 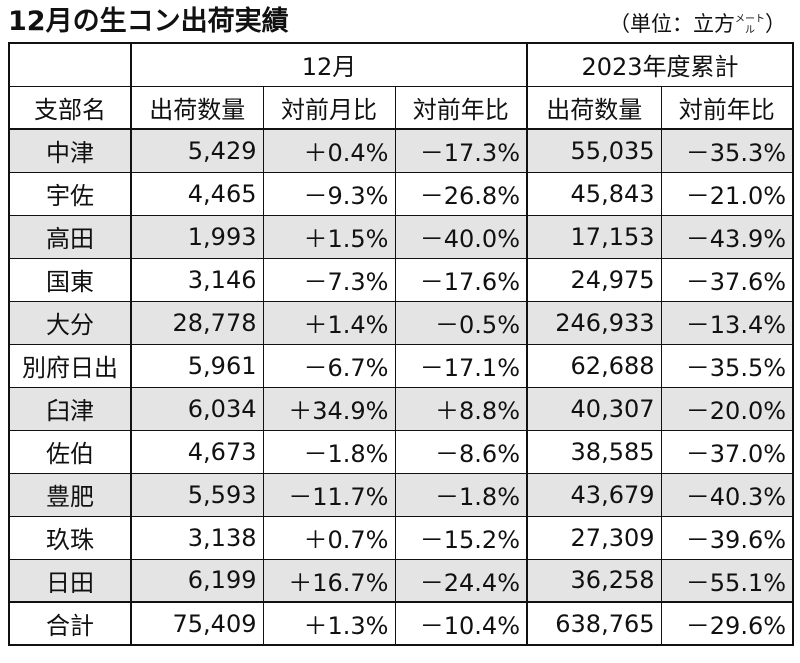 I want to click on table-row: 国東 3,146 －7.3% －17.6% 24,975 －37.6%, so click(x=401, y=280).